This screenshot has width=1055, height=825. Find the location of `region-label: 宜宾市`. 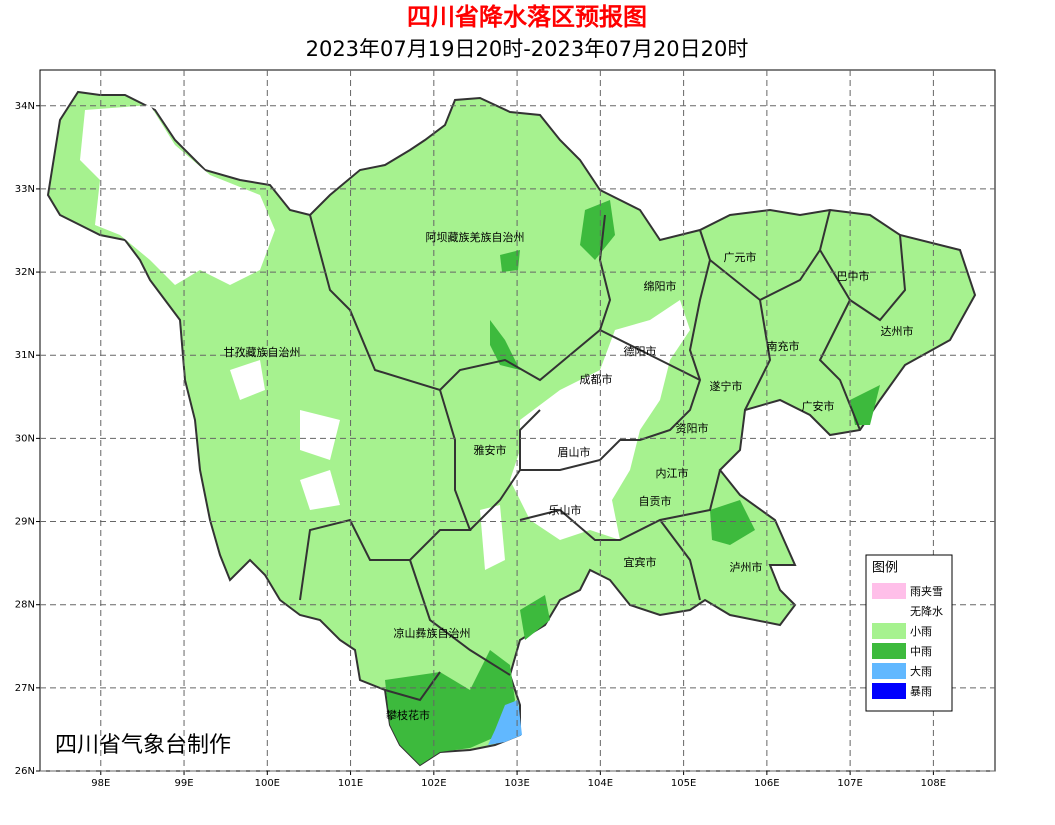

region-label: 宜宾市 is located at coordinates (640, 562).